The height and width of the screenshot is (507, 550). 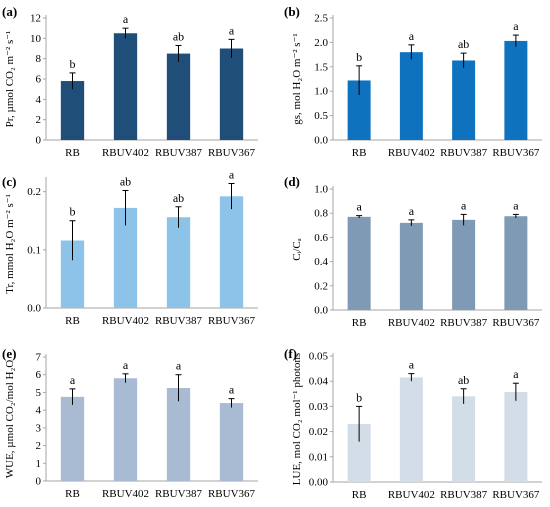 I want to click on y-tick-label: 10, so click(x=36, y=39).